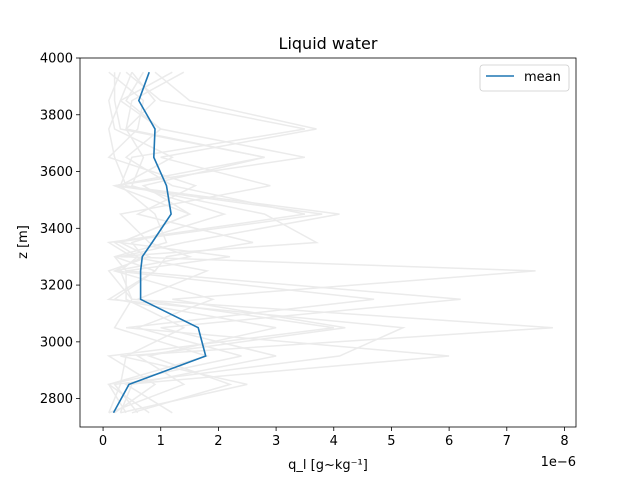 This screenshot has width=640, height=480. I want to click on x-axis: 0 1 2 3 4 5 6 7 8, so click(334, 438).